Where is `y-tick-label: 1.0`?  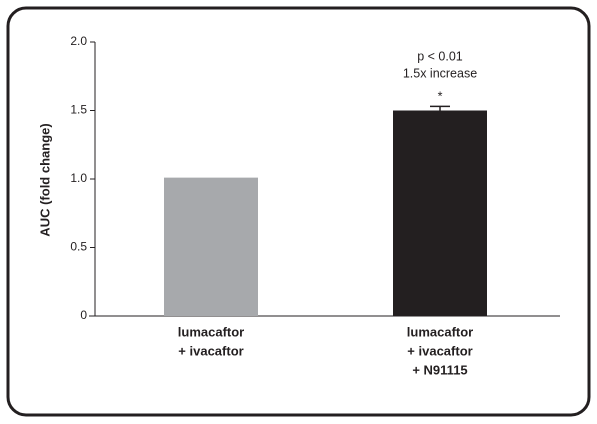
y-tick-label: 1.0 is located at coordinates (78, 178).